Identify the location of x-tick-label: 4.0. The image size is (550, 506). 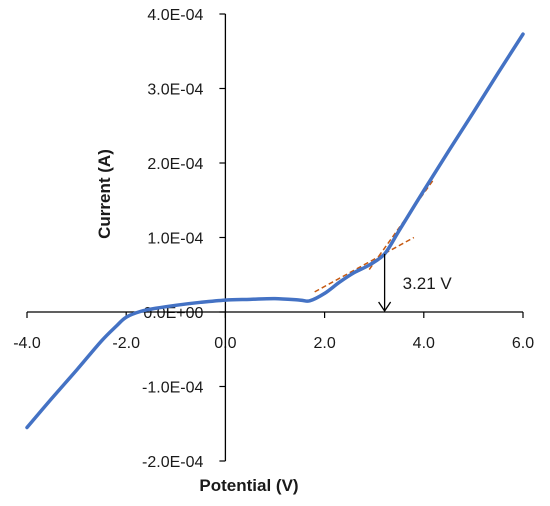
(424, 343).